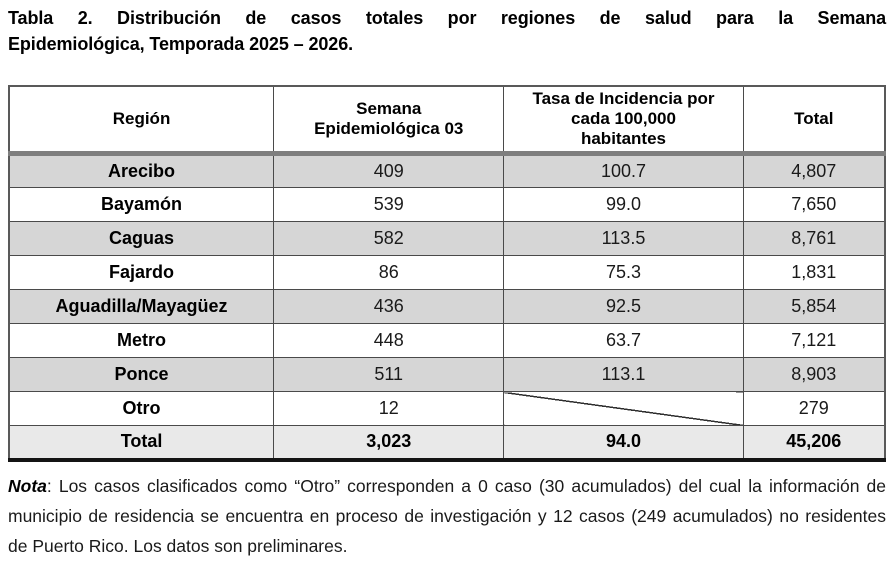  I want to click on table-row: Aguadilla/Mayagüez 436 92.5 5,854, so click(447, 306).